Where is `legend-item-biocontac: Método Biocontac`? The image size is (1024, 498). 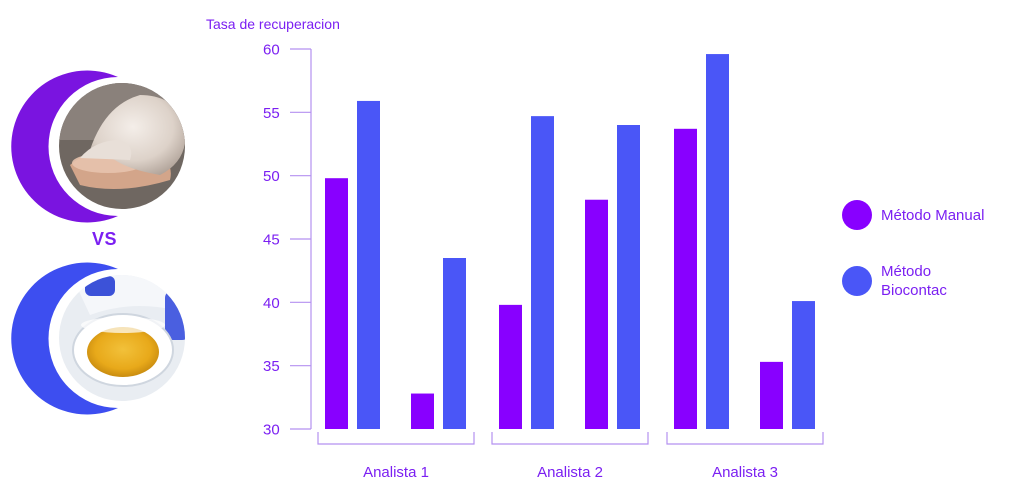
legend-item-biocontac: Método Biocontac is located at coordinates (929, 281).